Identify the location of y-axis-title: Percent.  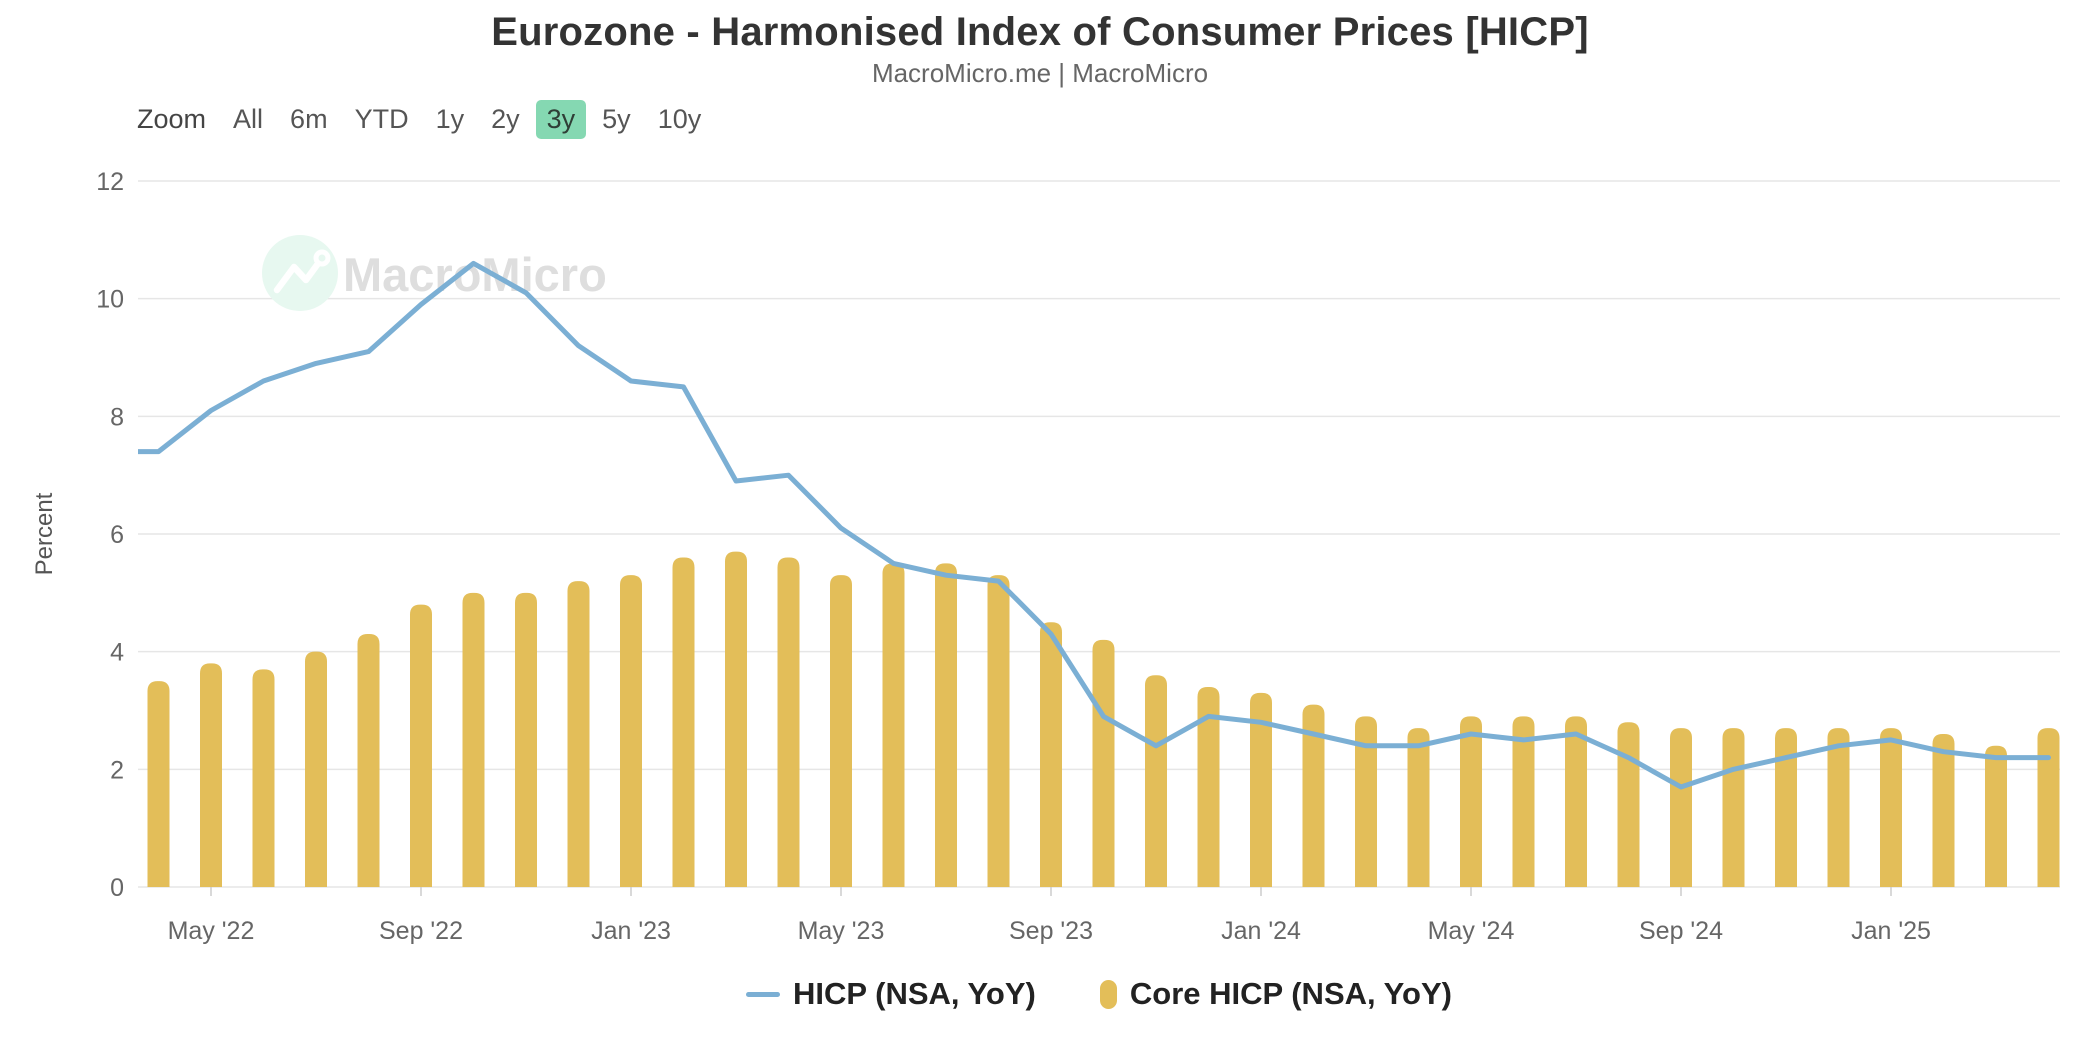
(44, 533).